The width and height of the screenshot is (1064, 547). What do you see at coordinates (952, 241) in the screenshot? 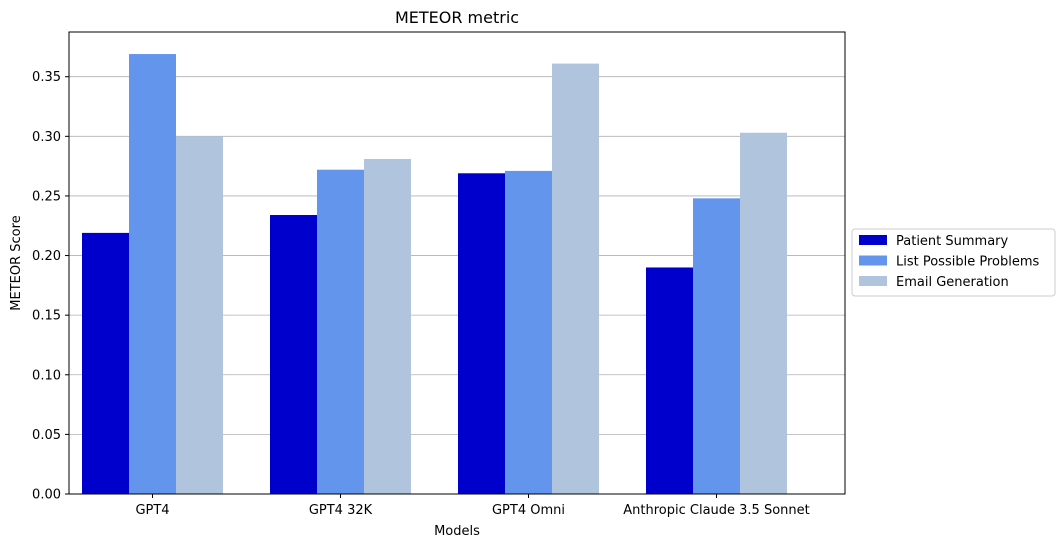
I see `legend-label: Patient Summary` at bounding box center [952, 241].